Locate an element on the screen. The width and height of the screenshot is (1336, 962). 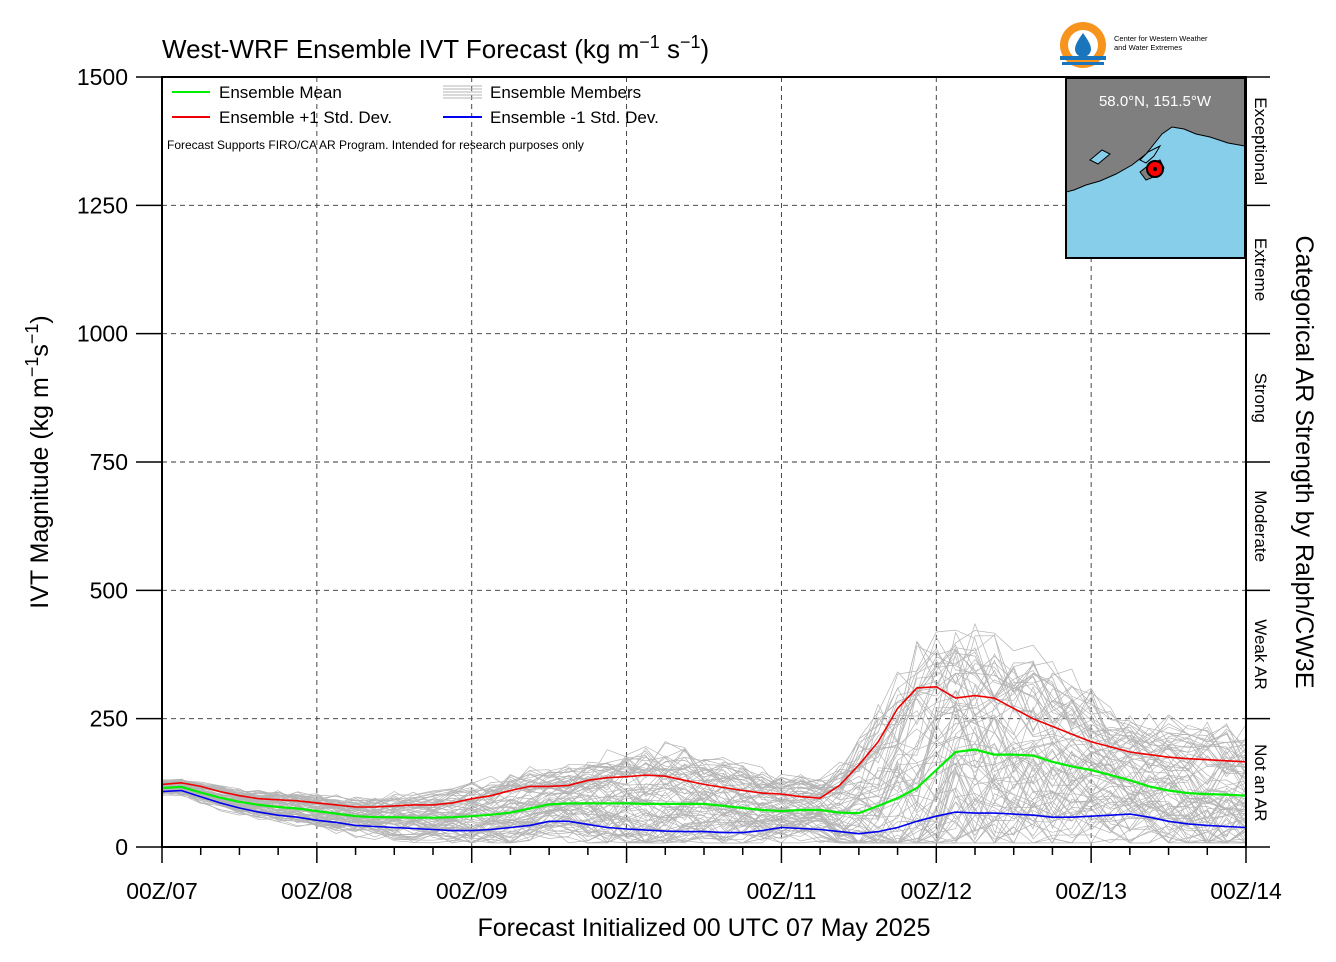
legend-label-minus-std: Ensemble -1 Std. Dev. is located at coordinates (574, 117).